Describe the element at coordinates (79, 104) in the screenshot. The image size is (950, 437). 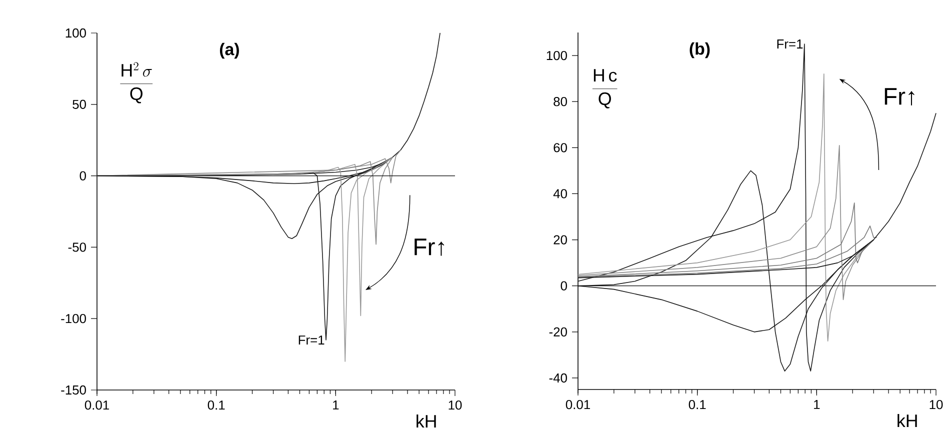
I see `y-tick-label: 50` at that location.